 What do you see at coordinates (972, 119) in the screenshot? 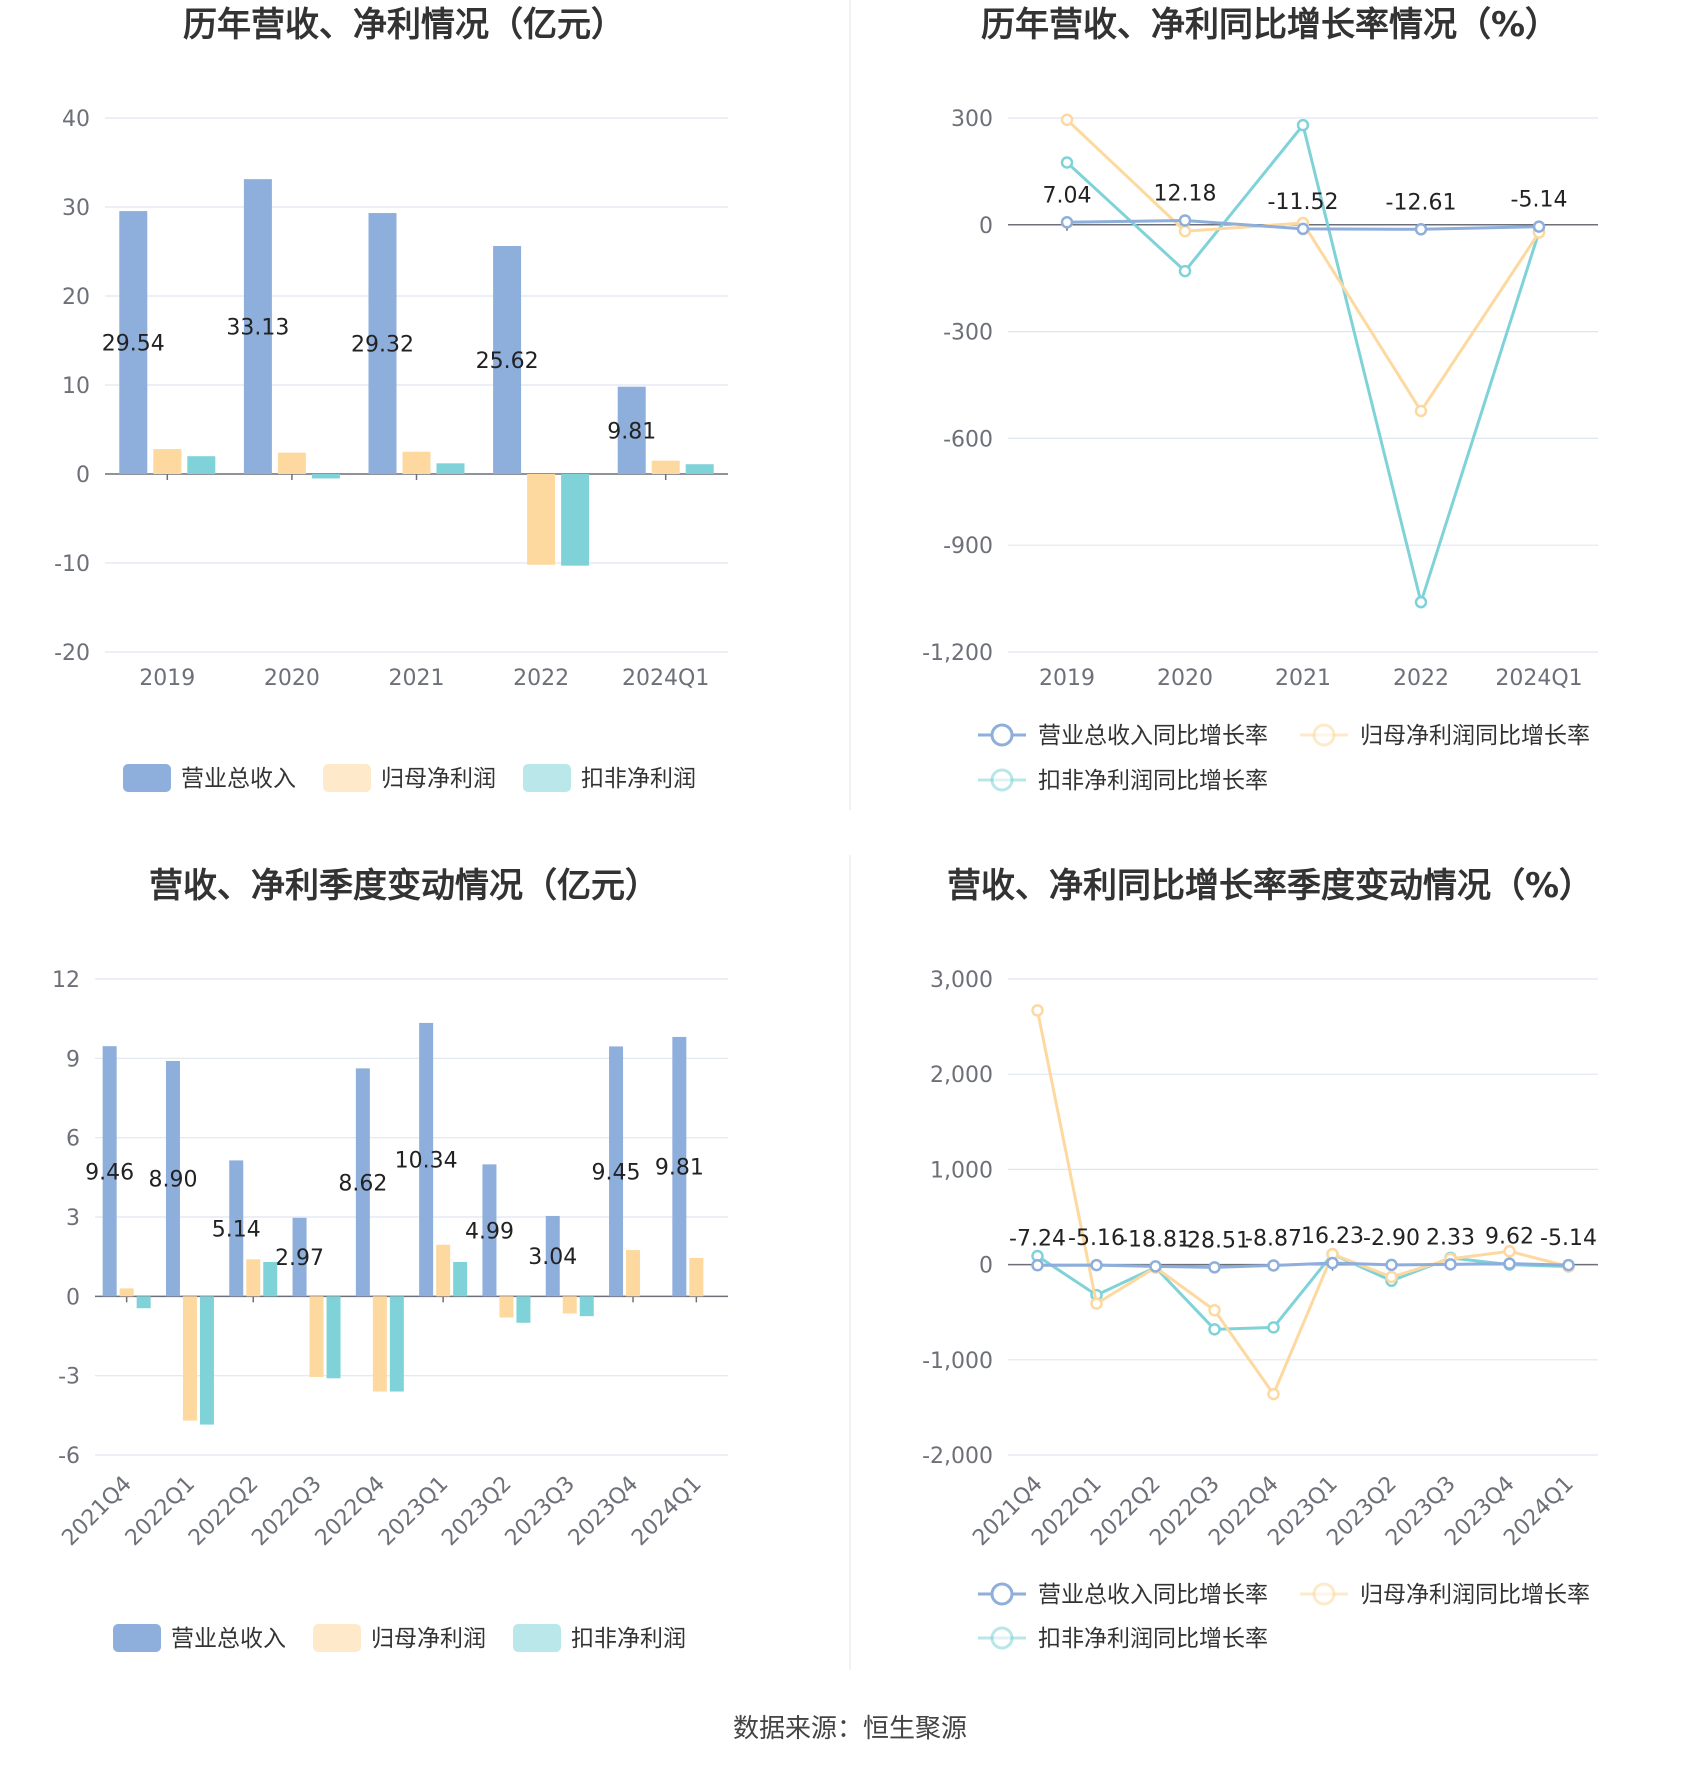
I see `y-tick-label: 300` at bounding box center [972, 119].